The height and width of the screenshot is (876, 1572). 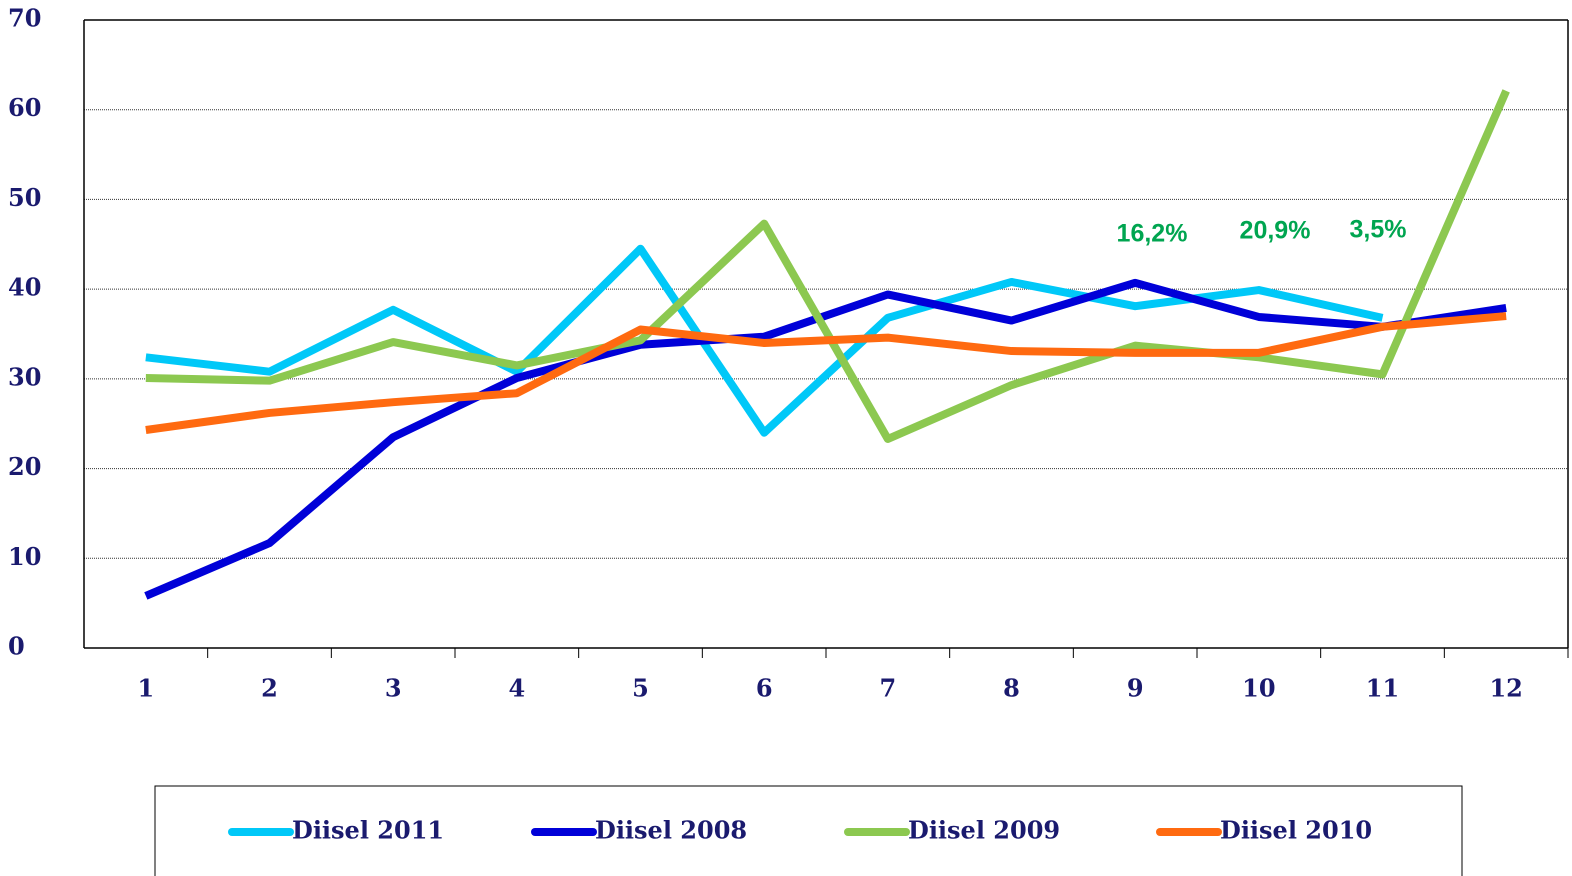 I want to click on legend-label: Diisel 2010, so click(x=1296, y=830).